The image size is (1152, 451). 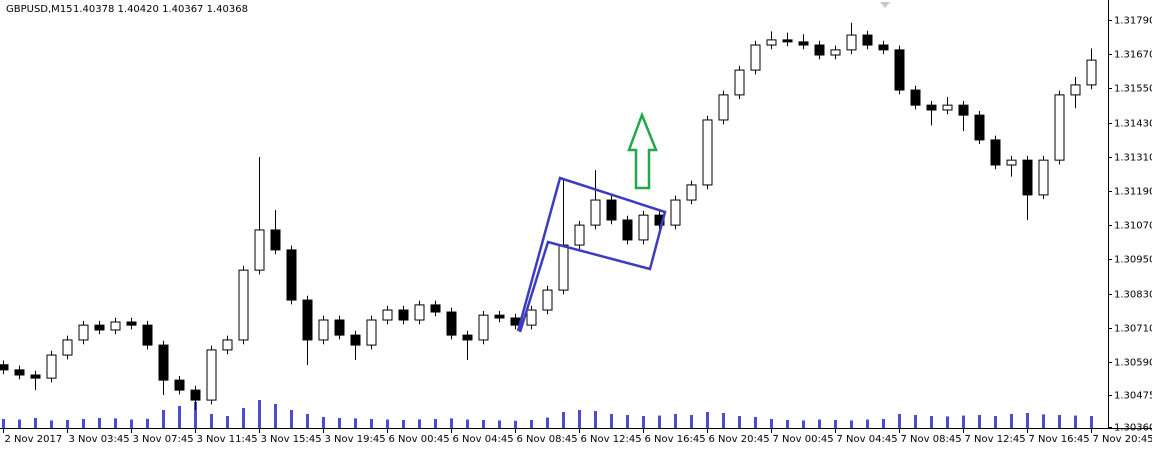 What do you see at coordinates (1133, 89) in the screenshot?
I see `y-tick-label: 1.31550` at bounding box center [1133, 89].